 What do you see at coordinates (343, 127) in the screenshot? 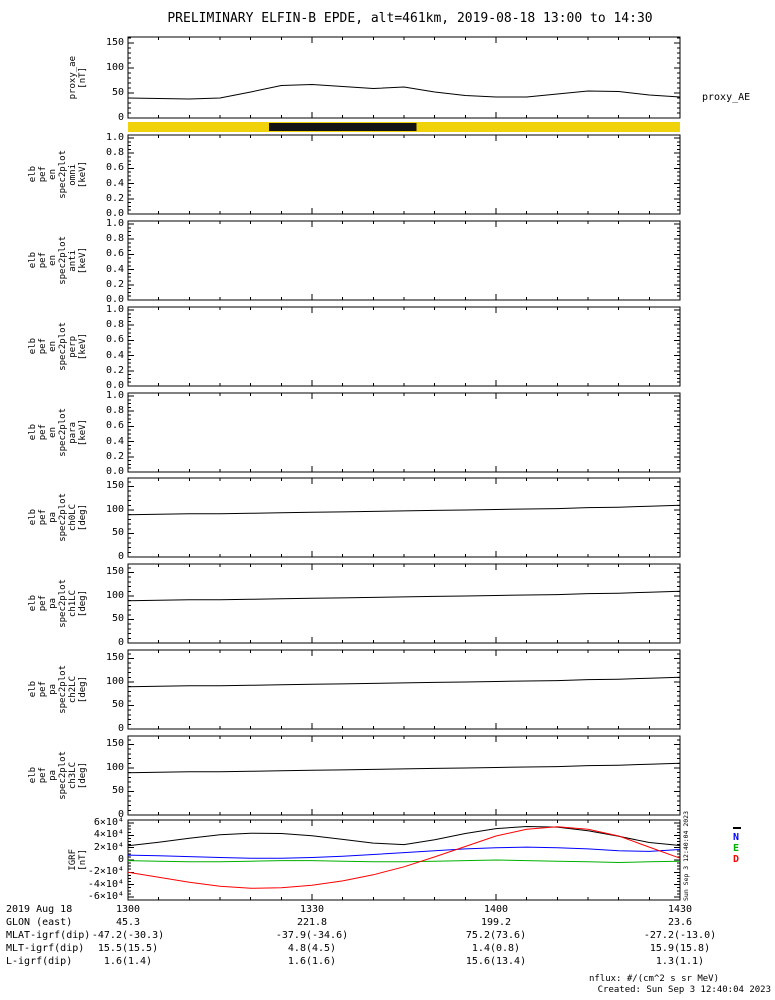
I see `quality-bar-segment` at bounding box center [343, 127].